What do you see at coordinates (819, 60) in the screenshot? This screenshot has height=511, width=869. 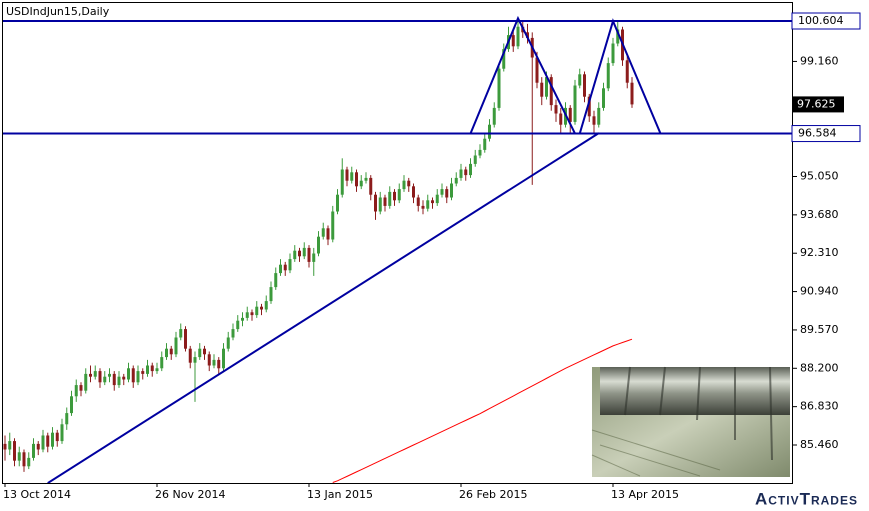 I see `y-tick-label: 99.160` at bounding box center [819, 60].